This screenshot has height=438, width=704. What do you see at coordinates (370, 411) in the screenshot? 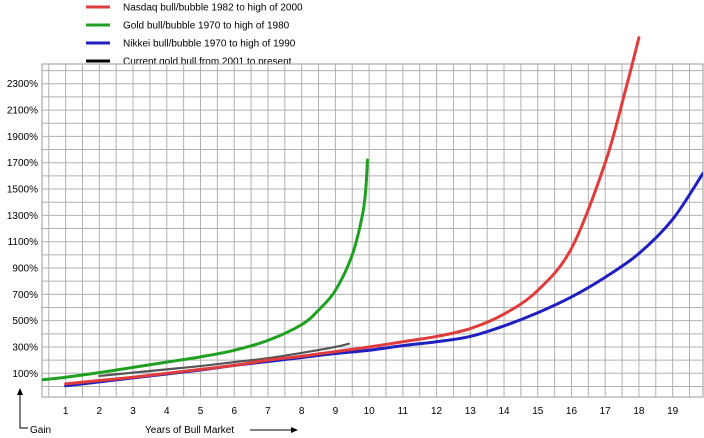
I see `x-tick-label: 10` at bounding box center [370, 411].